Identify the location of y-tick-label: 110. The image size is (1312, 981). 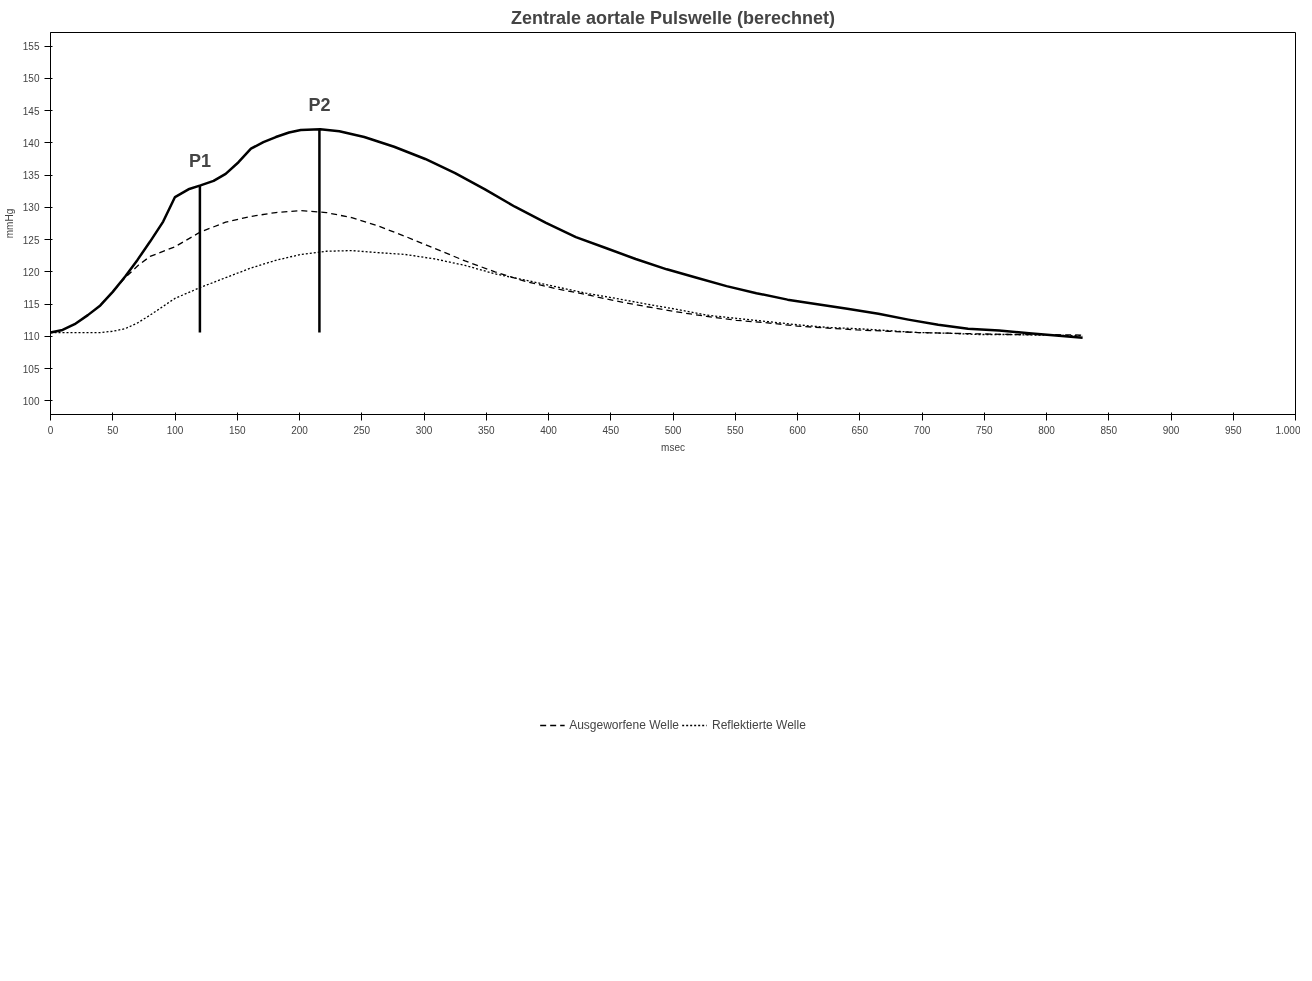
(31, 337).